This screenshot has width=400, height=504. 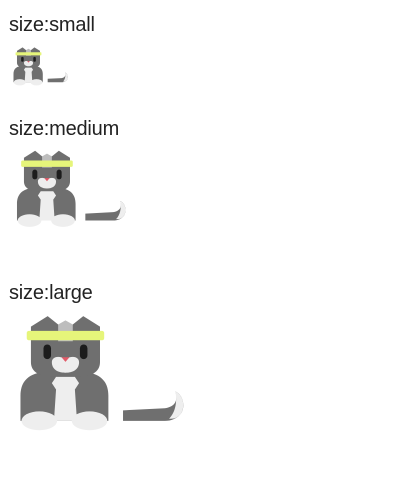 I want to click on size-small-label: size:small, so click(x=52, y=25).